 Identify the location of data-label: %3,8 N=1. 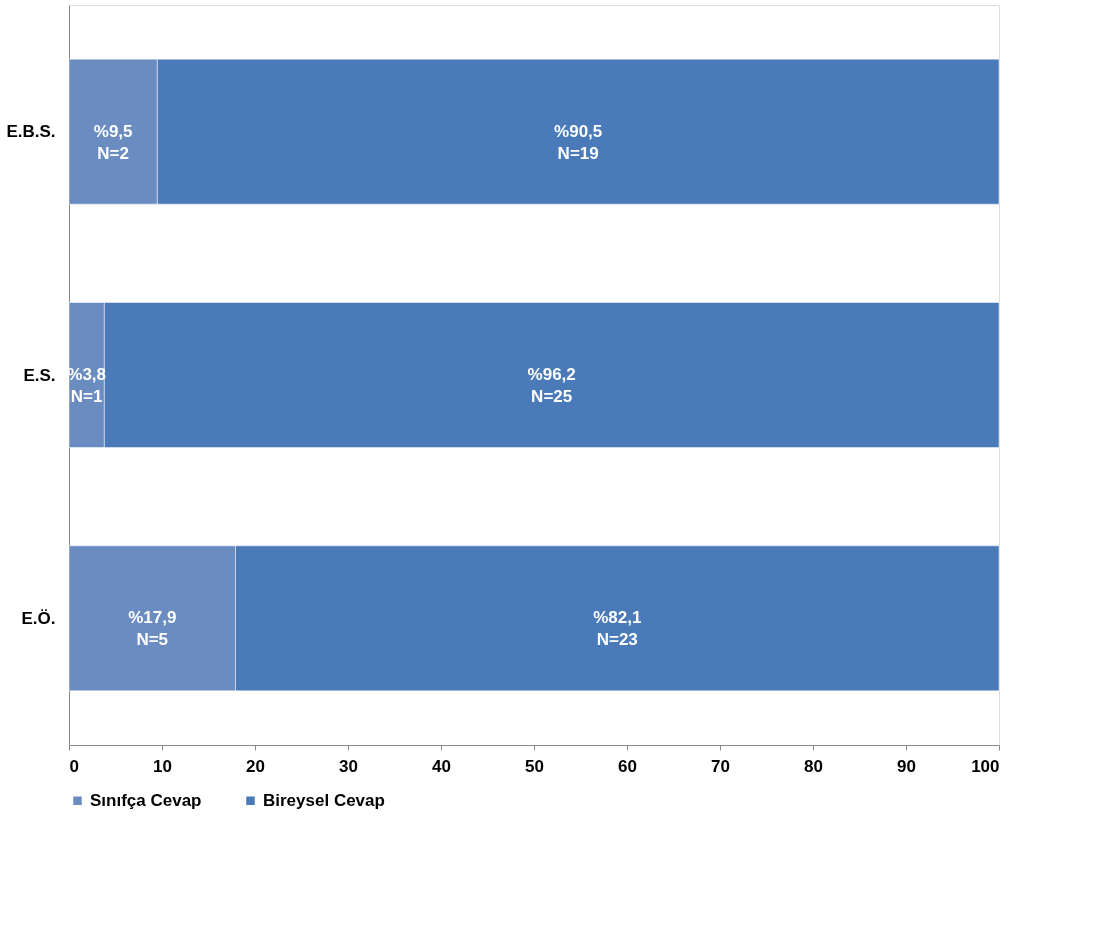
(87, 385).